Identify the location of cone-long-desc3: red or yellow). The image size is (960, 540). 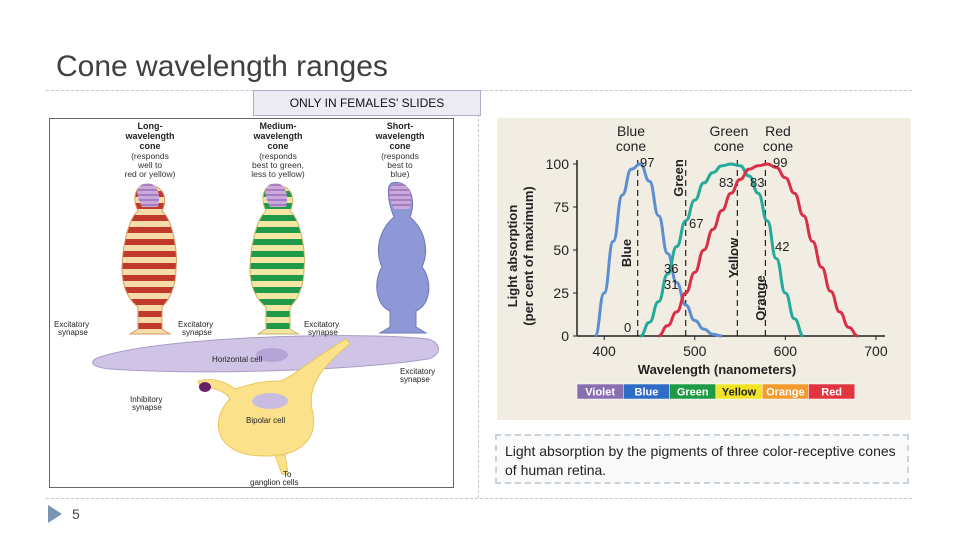
(149, 174).